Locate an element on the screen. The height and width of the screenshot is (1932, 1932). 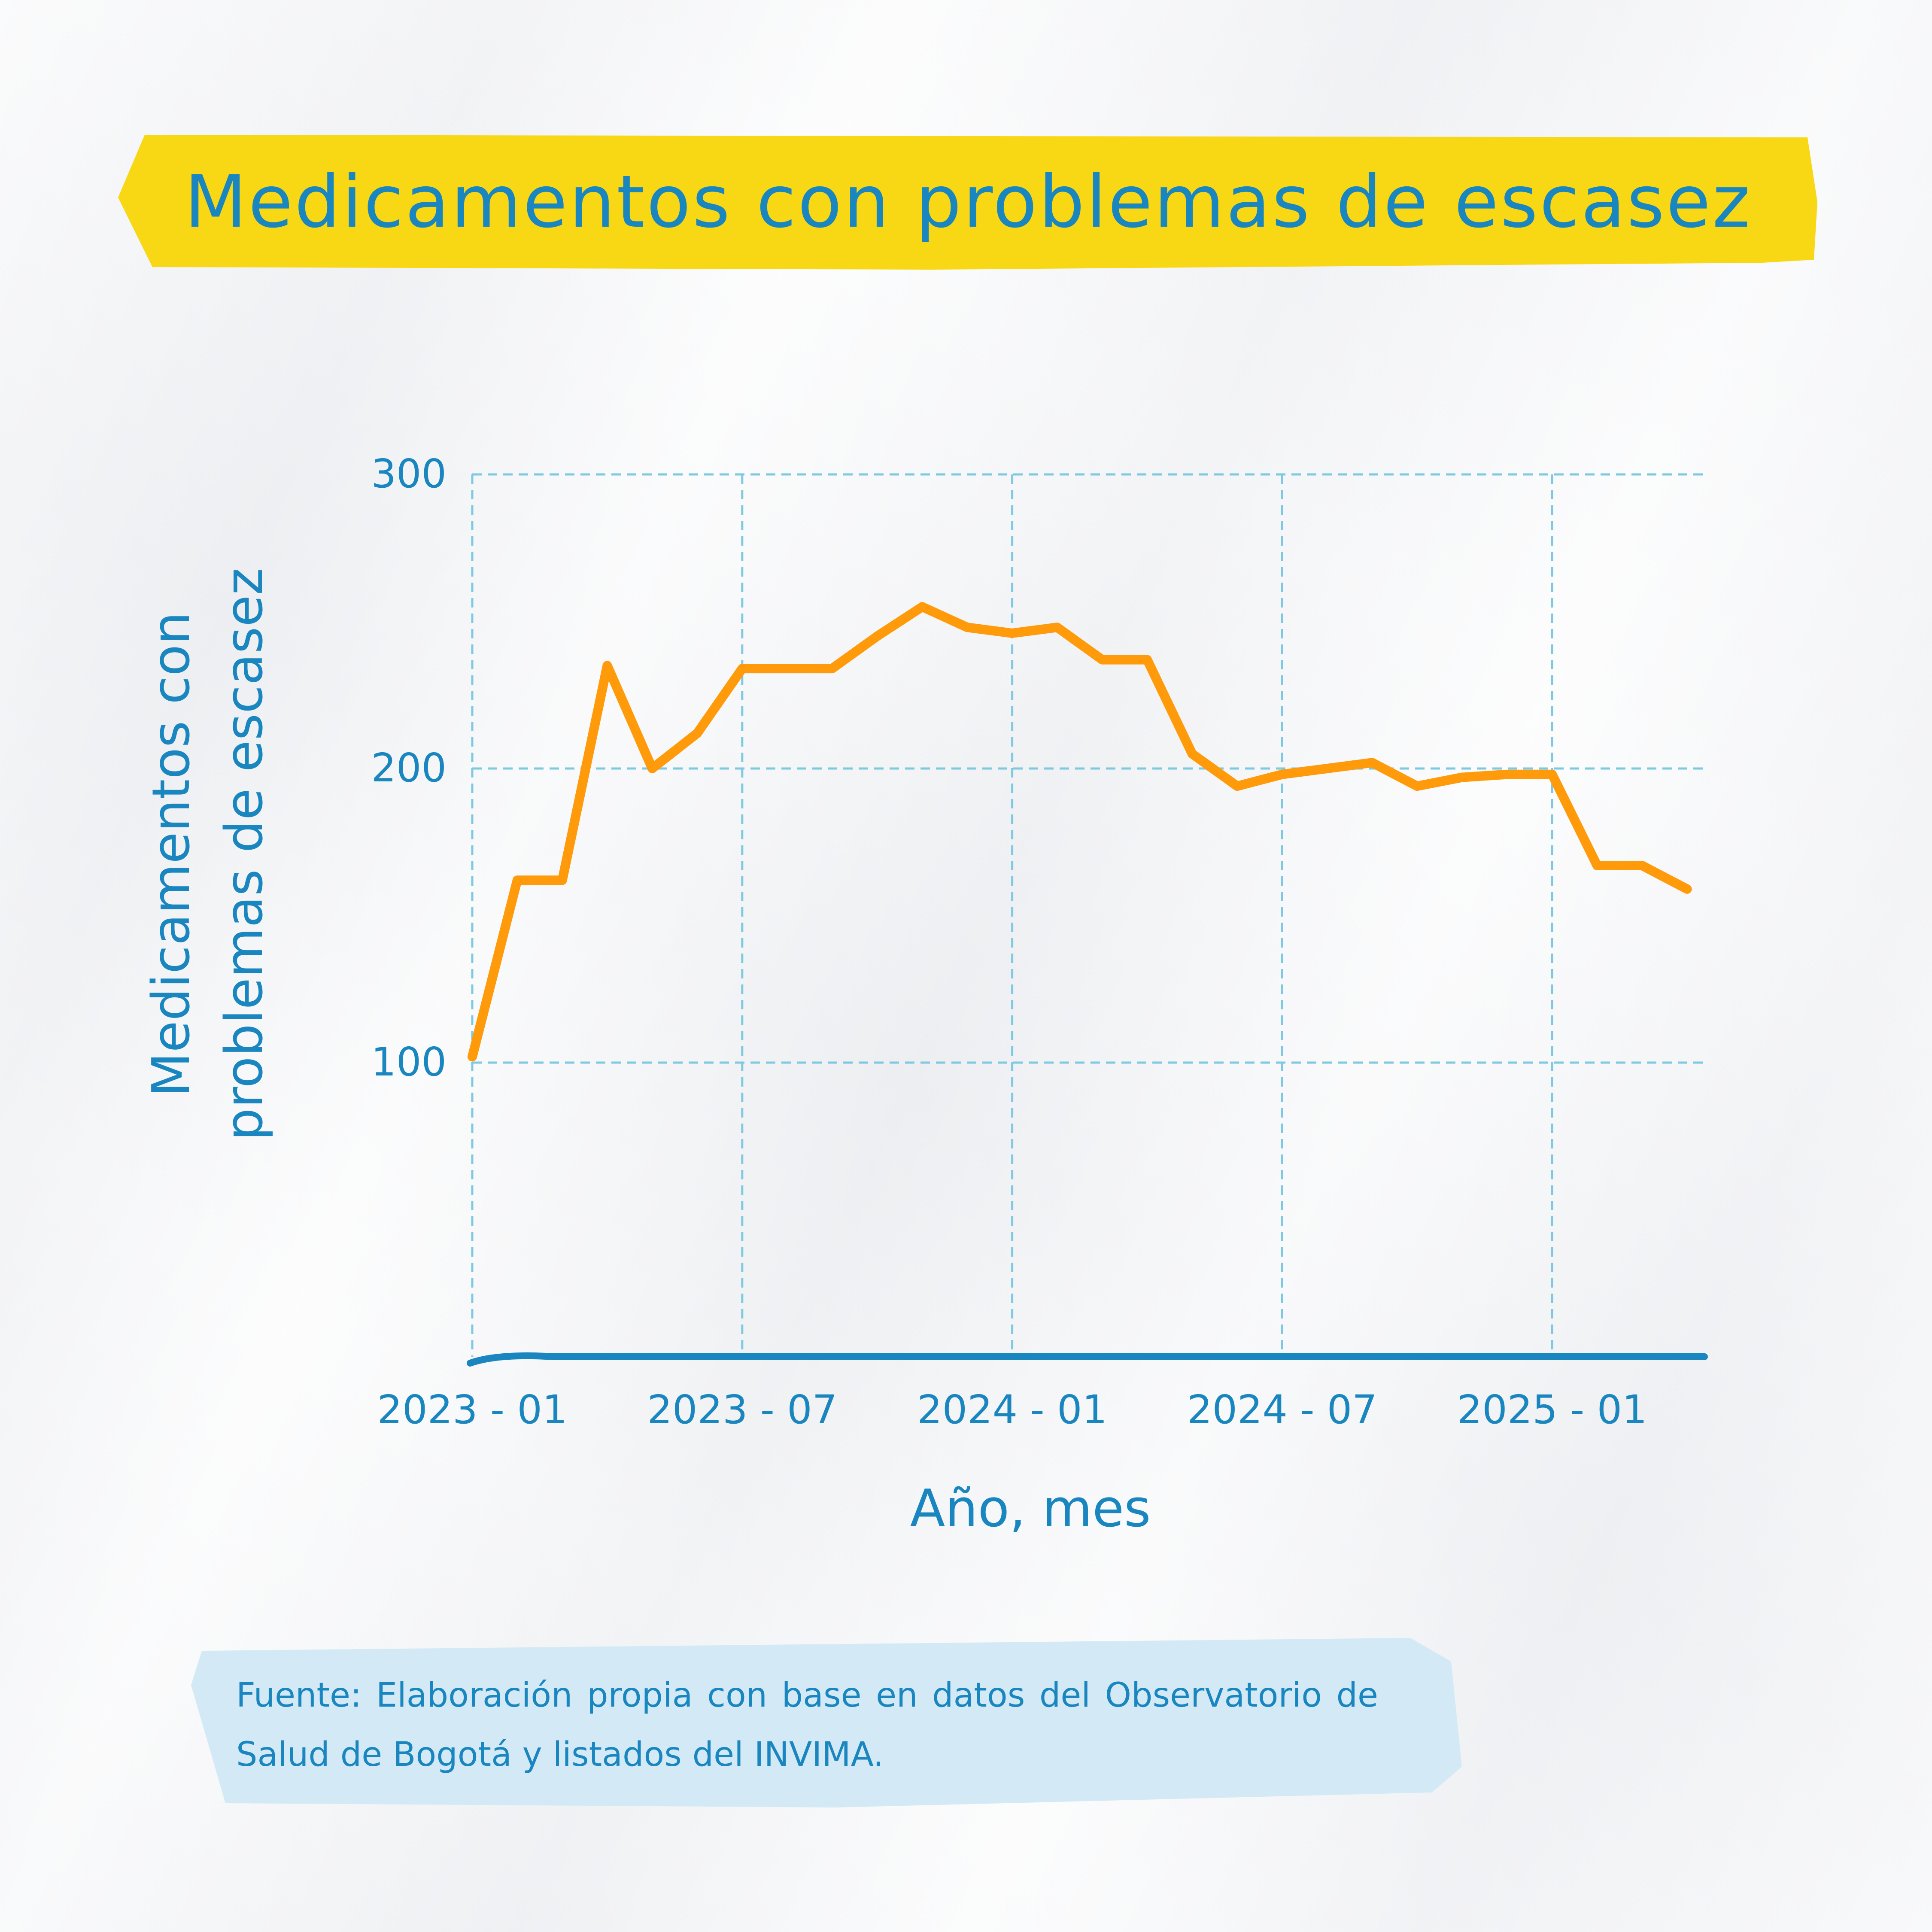
y-tick-label: 100 is located at coordinates (409, 1062).